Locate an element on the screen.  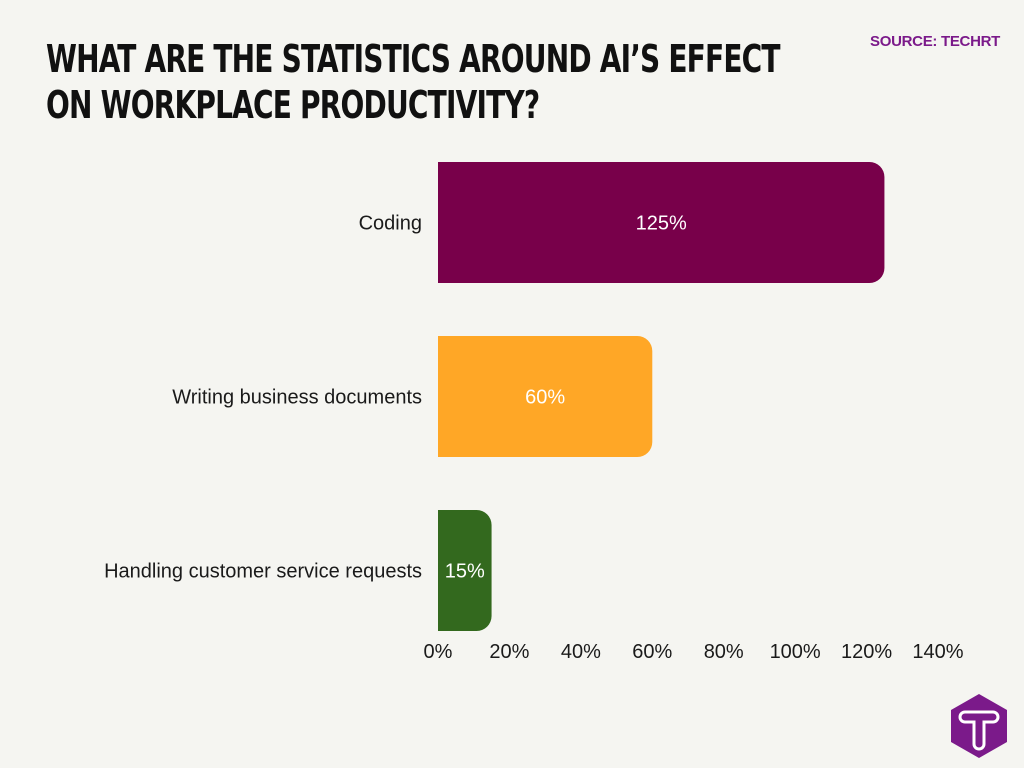
data-label-1: 60% is located at coordinates (545, 398).